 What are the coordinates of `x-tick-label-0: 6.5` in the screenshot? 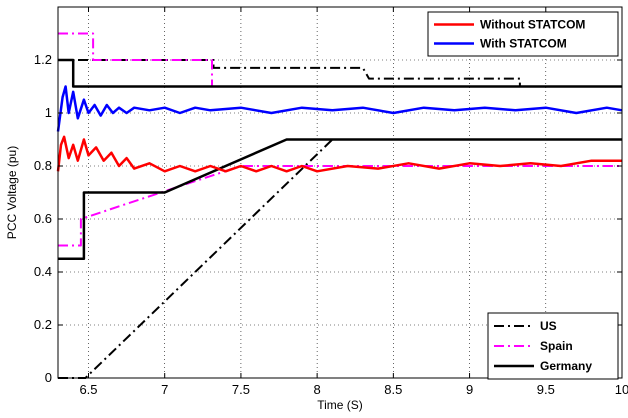 It's located at (88, 389).